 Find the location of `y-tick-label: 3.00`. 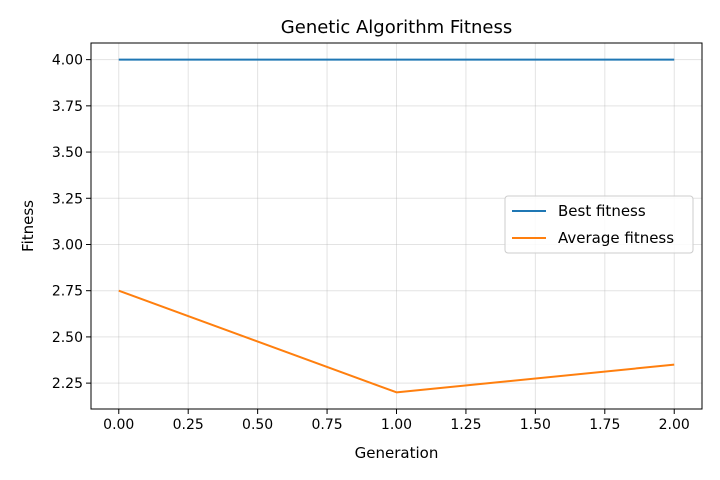

y-tick-label: 3.00 is located at coordinates (67, 245).